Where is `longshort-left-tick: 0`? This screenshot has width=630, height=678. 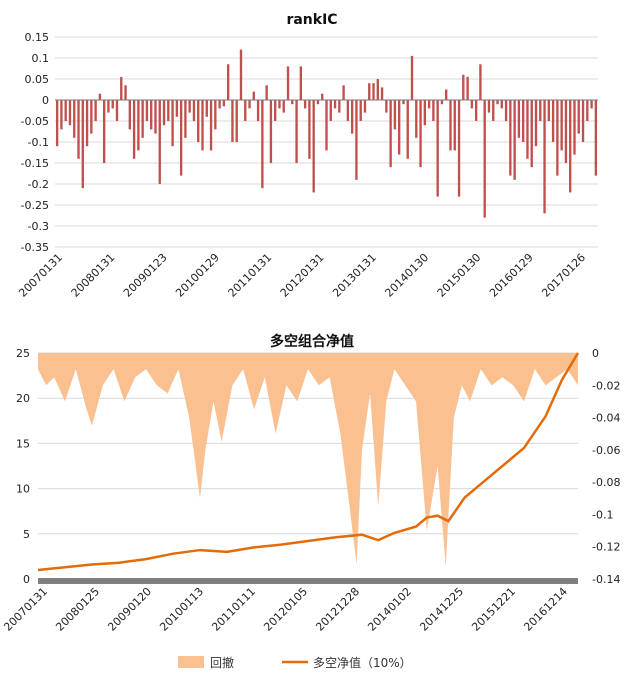 longshort-left-tick: 0 is located at coordinates (26, 579).